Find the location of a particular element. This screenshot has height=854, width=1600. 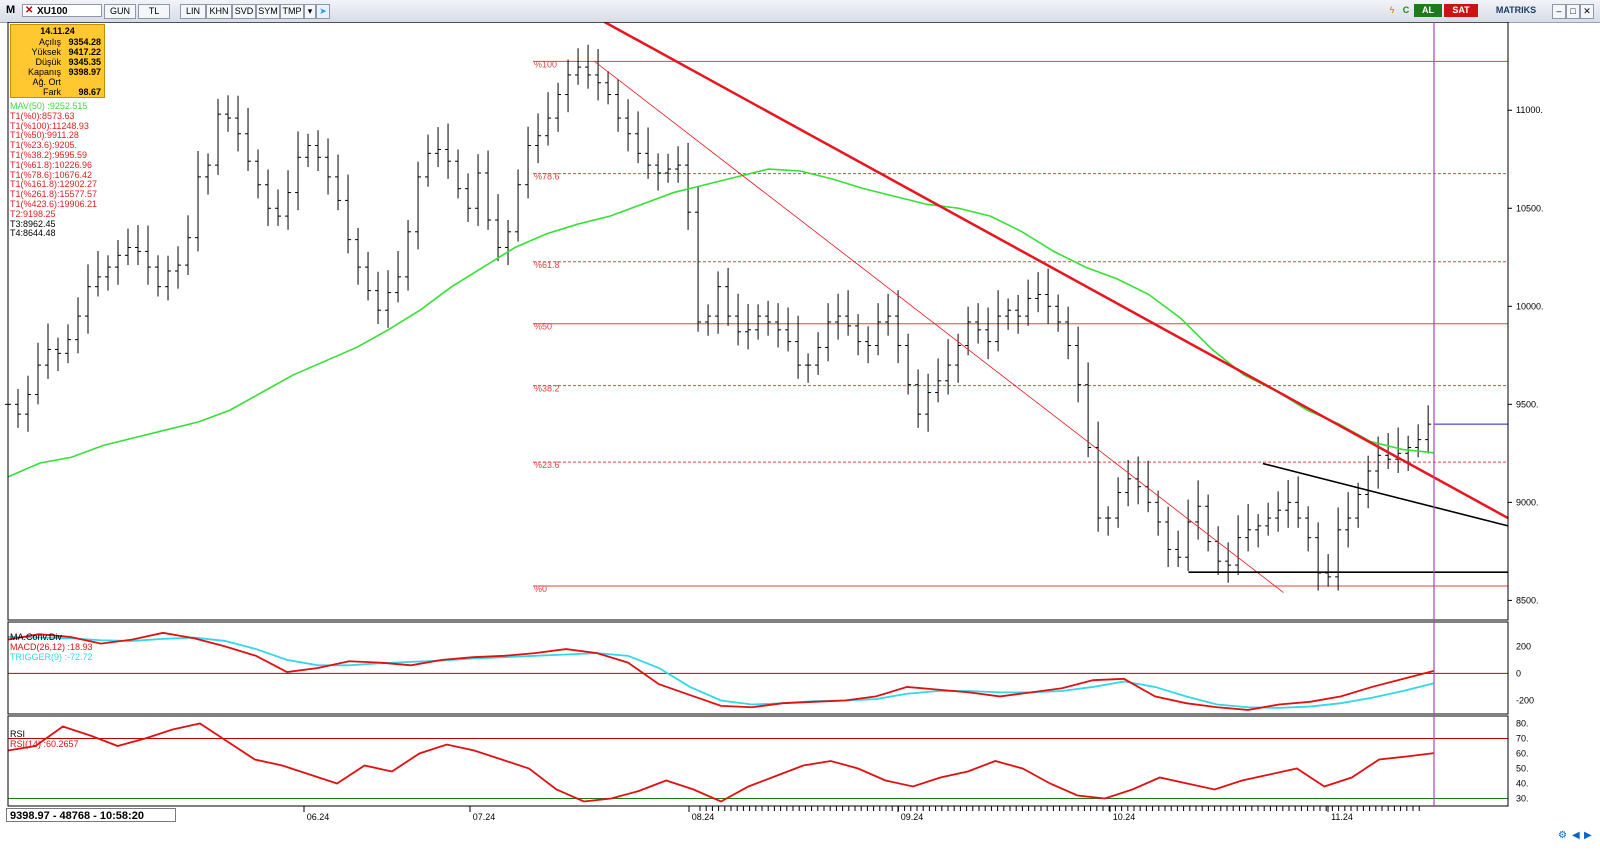

rsi-tick-label: 60. is located at coordinates (1522, 754).